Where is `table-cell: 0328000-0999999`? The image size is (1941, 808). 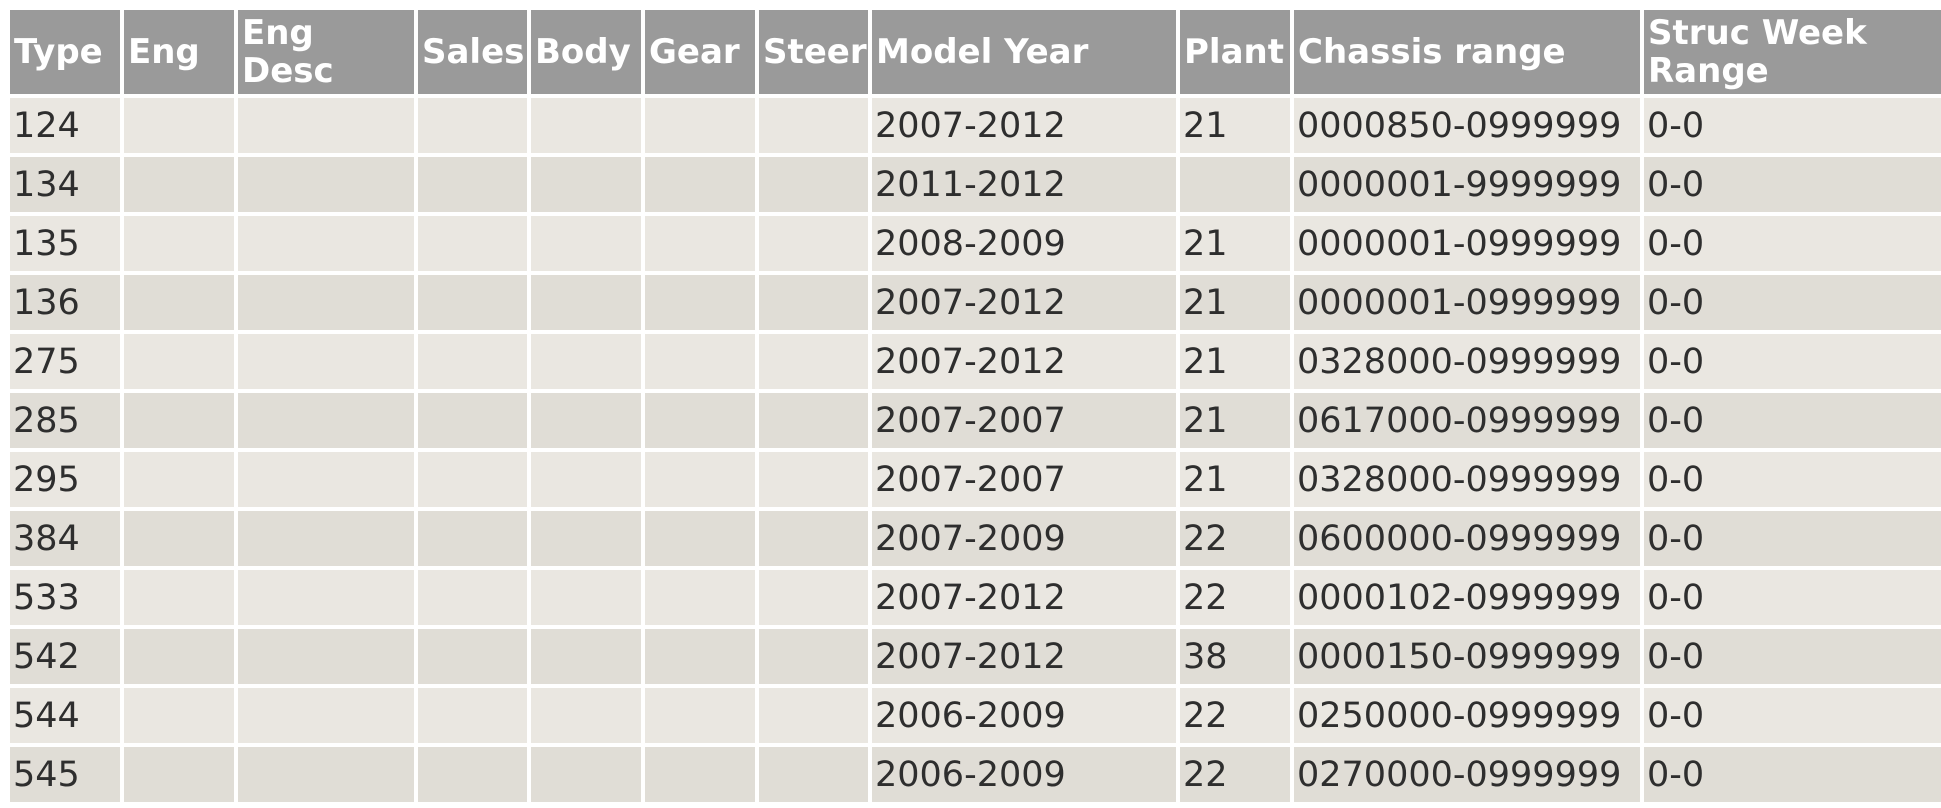
table-cell: 0328000-0999999 is located at coordinates (1467, 361).